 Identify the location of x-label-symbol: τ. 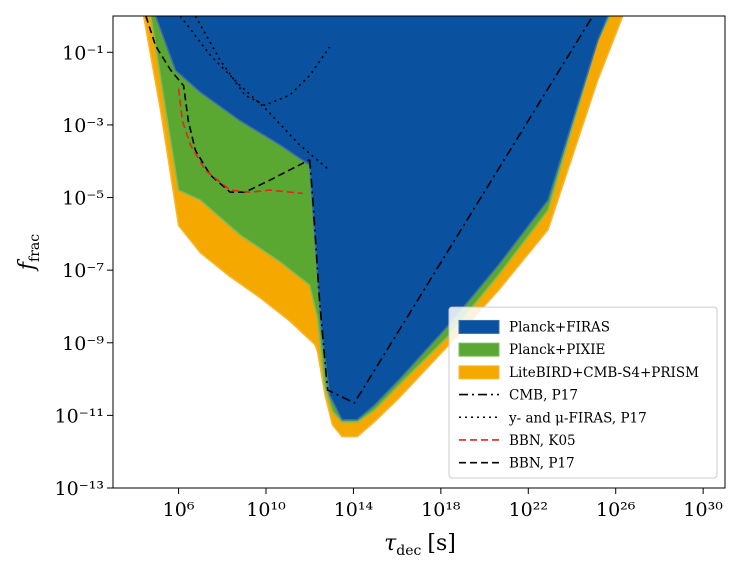
(390, 543).